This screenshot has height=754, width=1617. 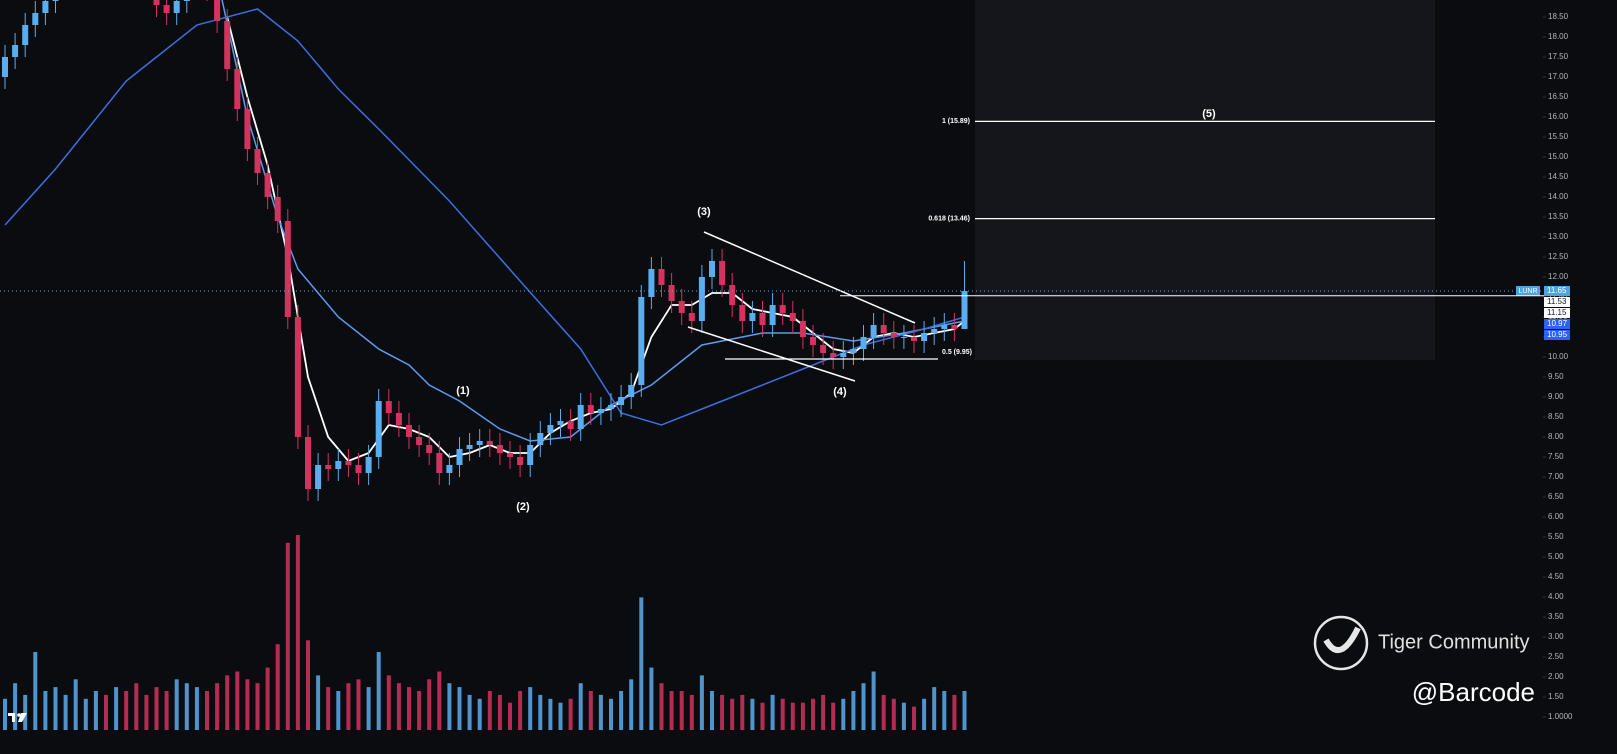 I want to click on y-tick-label: 15.00, so click(x=1558, y=156).